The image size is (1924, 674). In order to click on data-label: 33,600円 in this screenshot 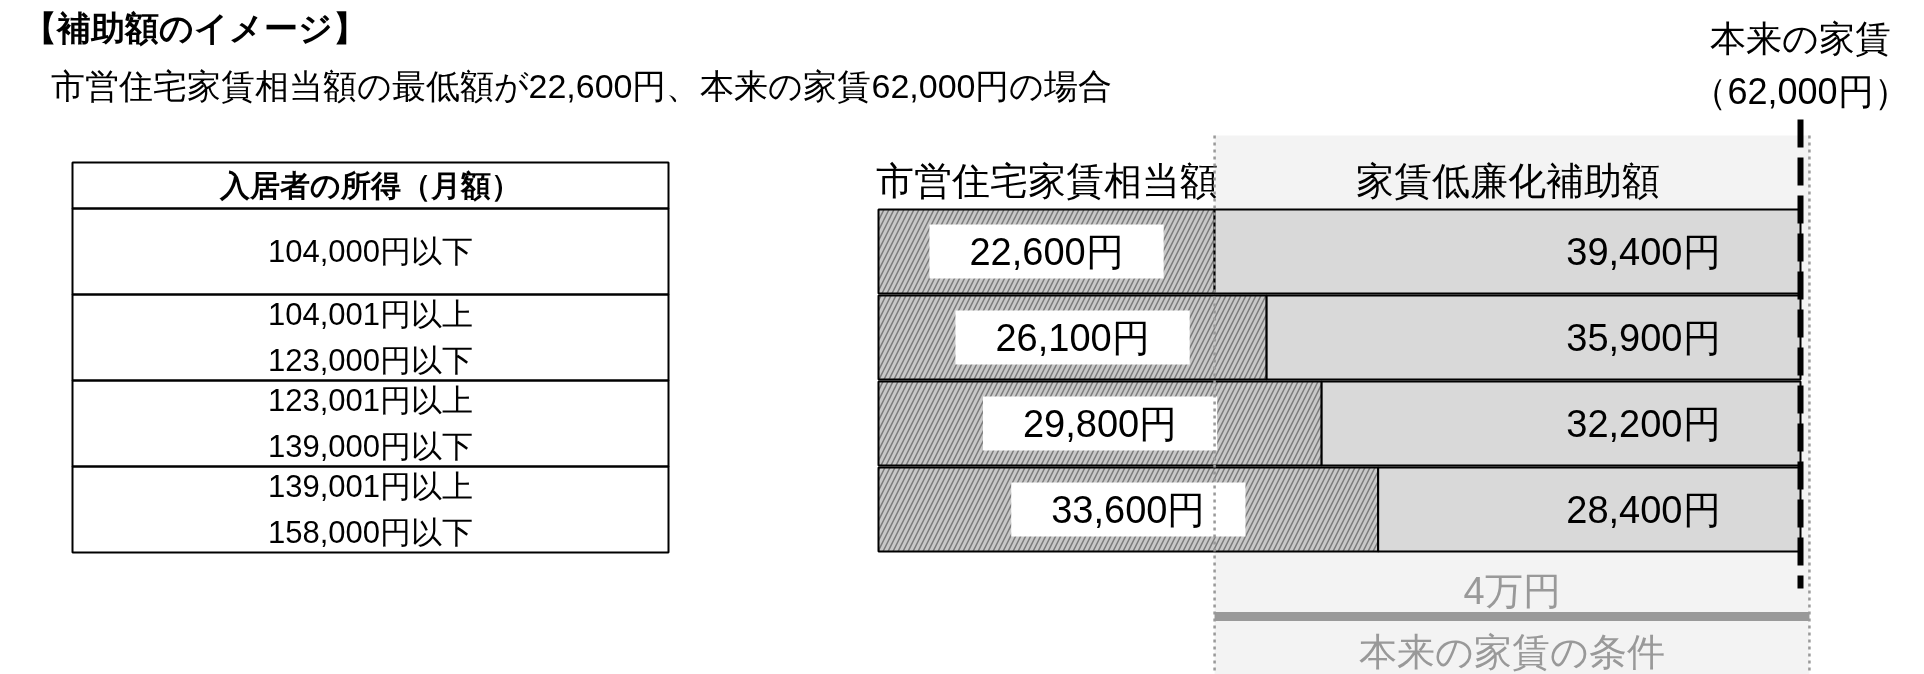, I will do `click(1128, 509)`.